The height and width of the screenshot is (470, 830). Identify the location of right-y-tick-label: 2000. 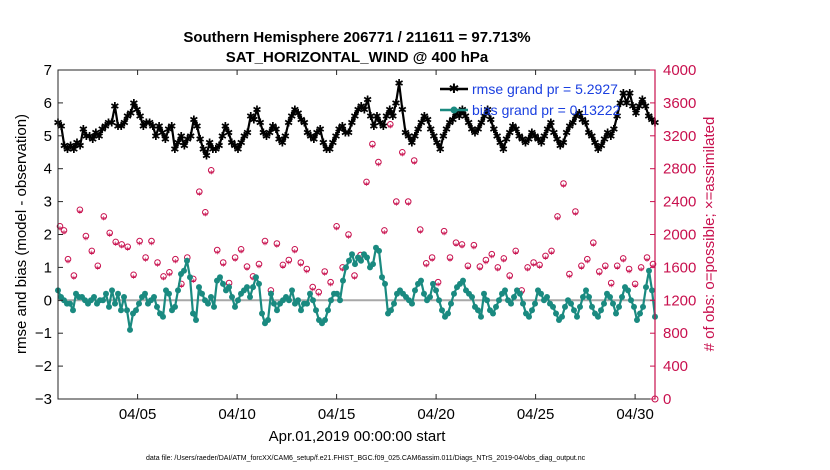
(679, 235).